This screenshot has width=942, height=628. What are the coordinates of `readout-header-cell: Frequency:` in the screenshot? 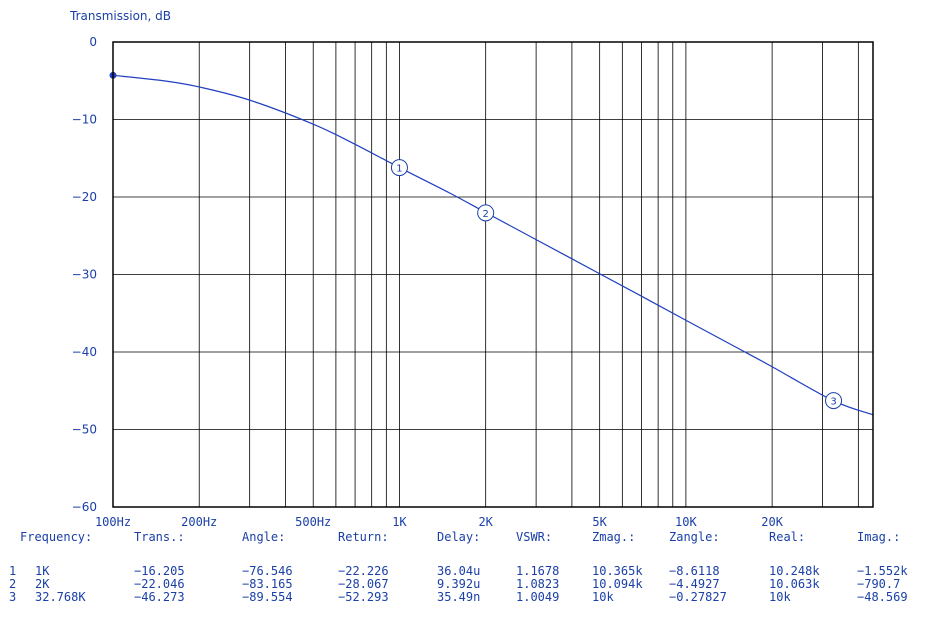 It's located at (56, 537).